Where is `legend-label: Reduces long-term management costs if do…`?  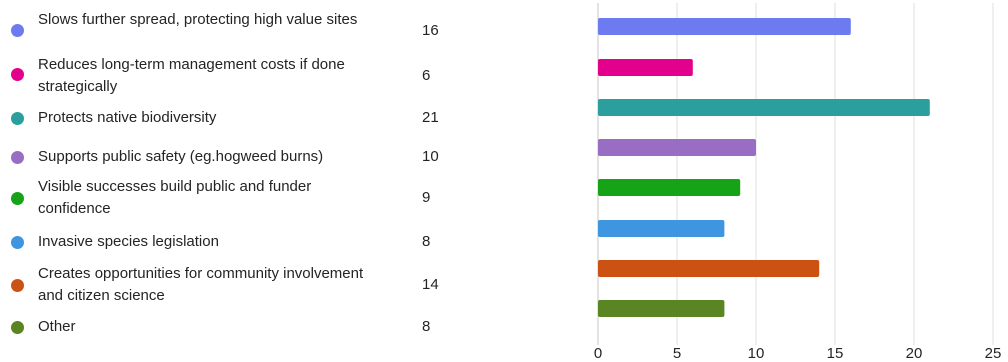 legend-label: Reduces long-term management costs if do… is located at coordinates (191, 75).